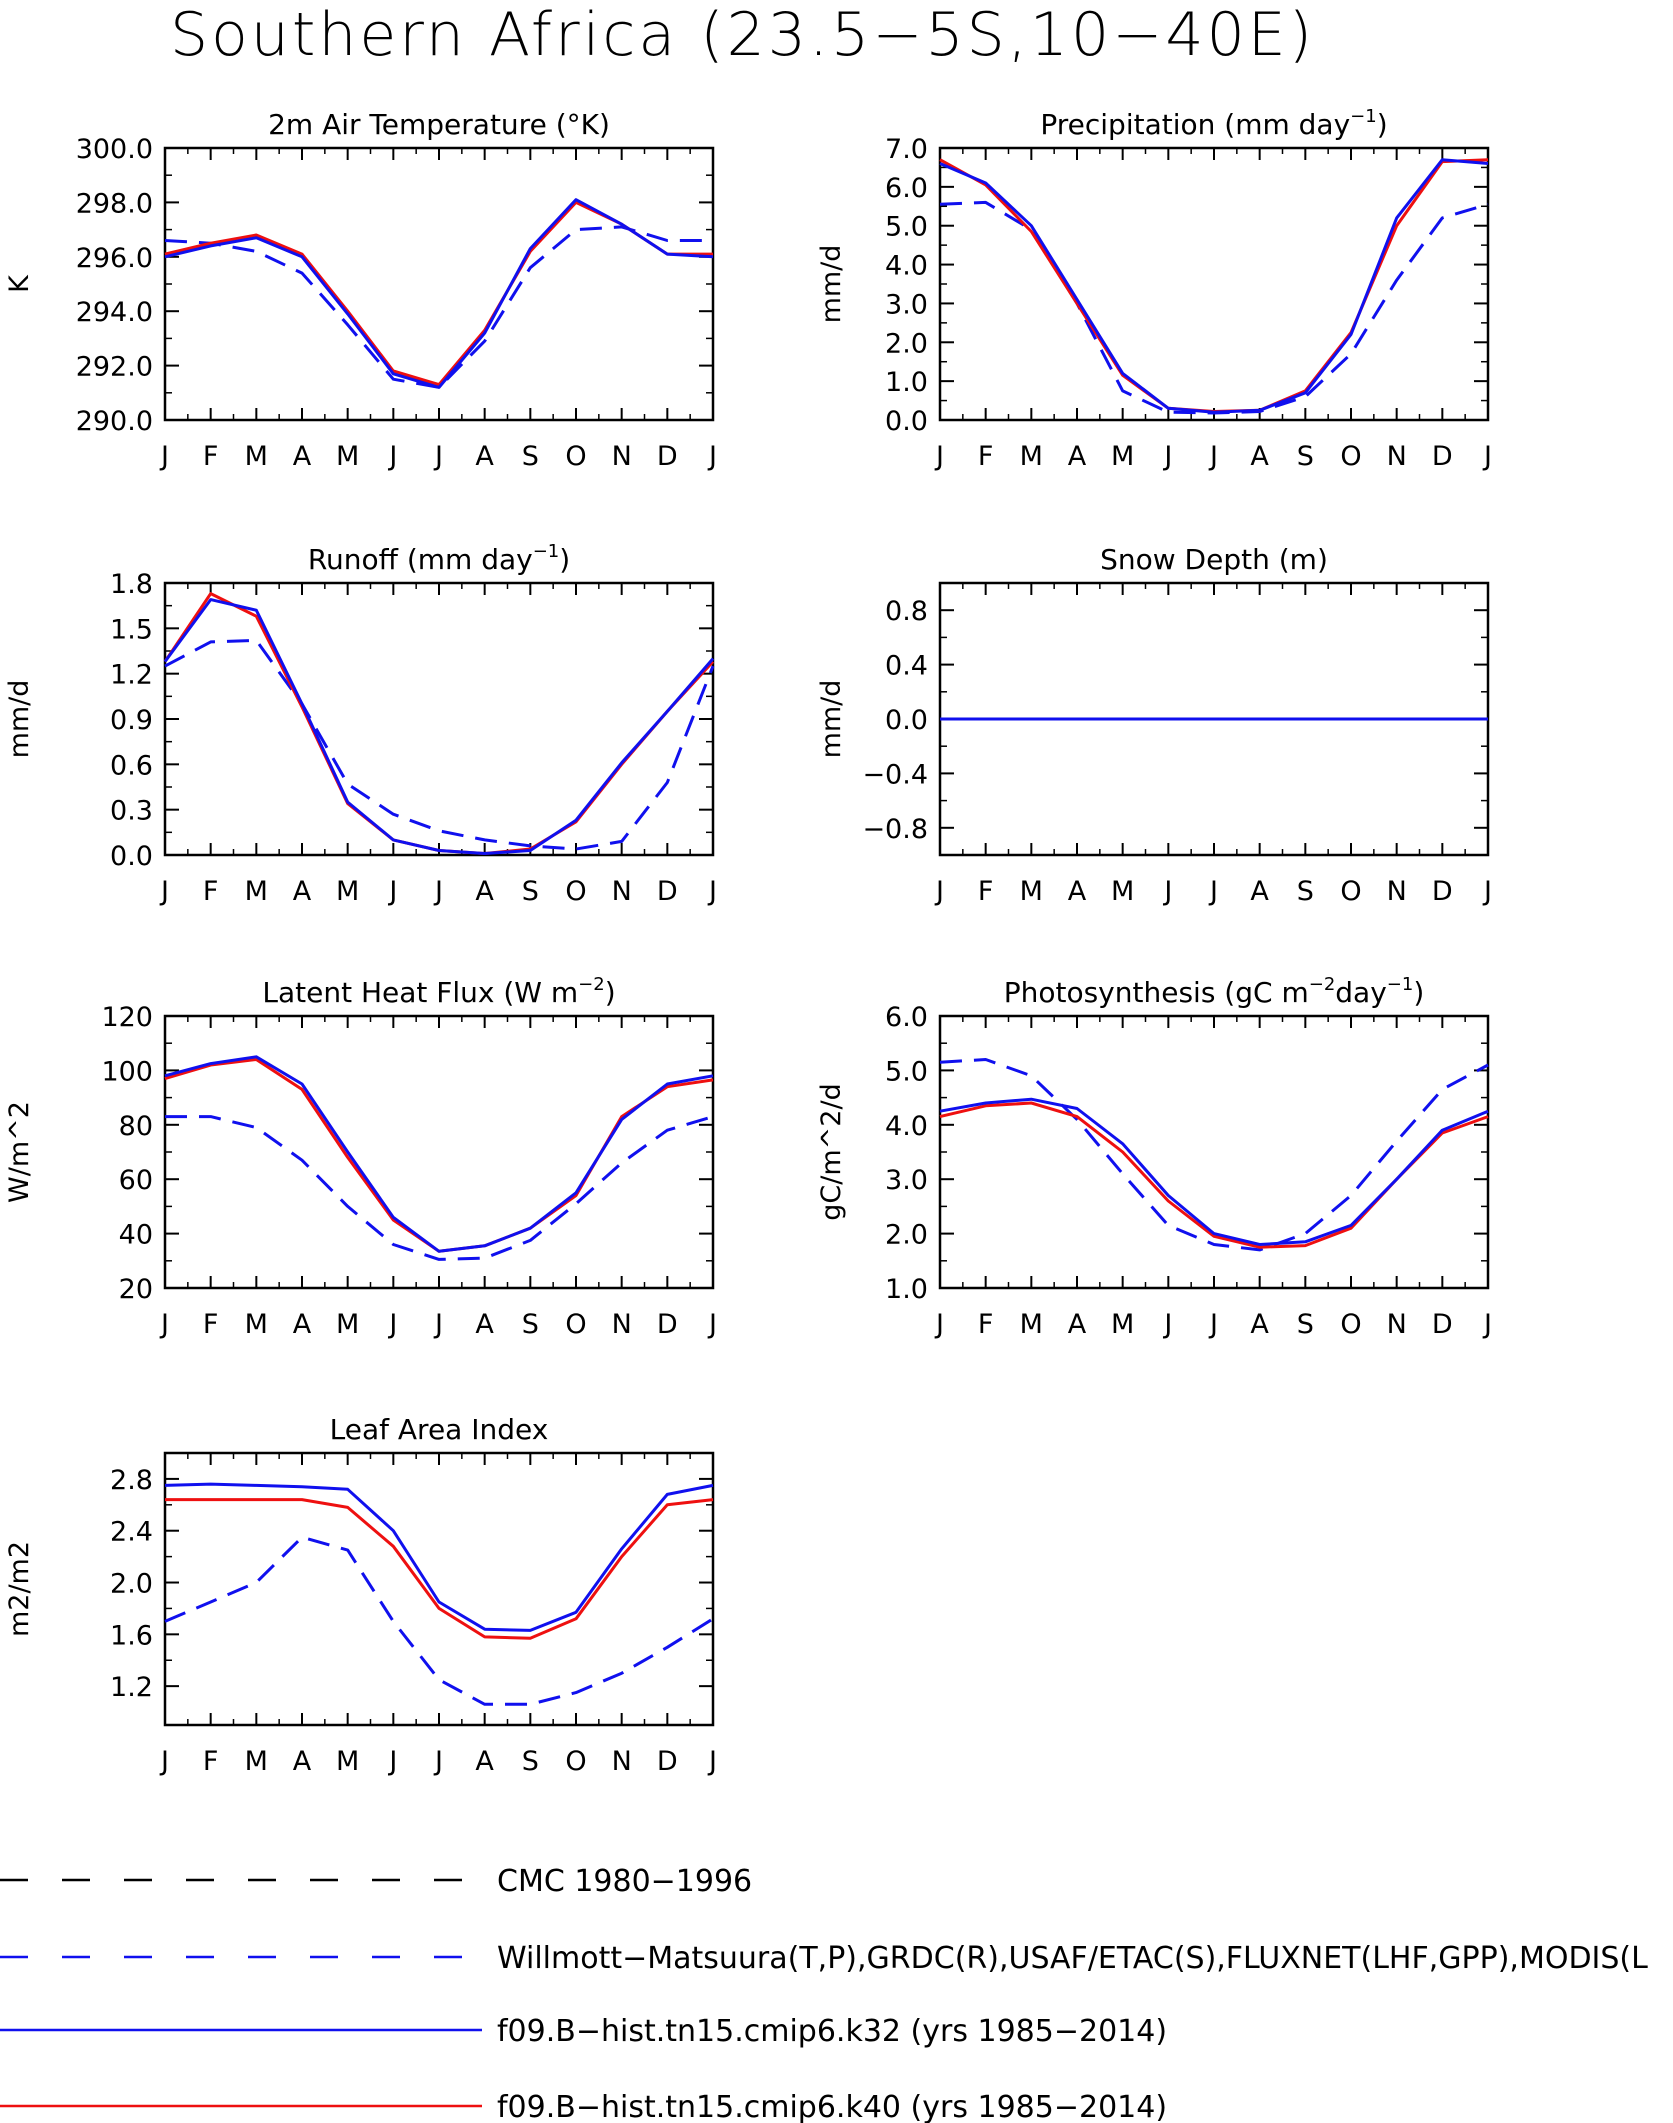 This screenshot has height=2123, width=1673. I want to click on y-tick-label: 1.5, so click(131, 629).